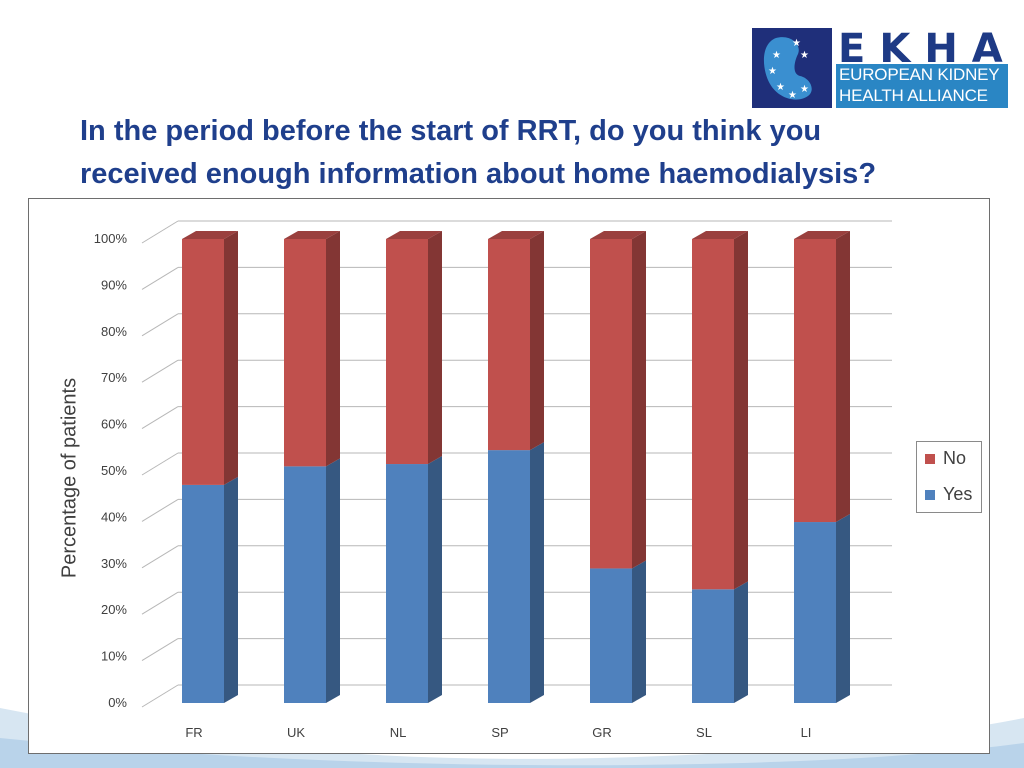 The width and height of the screenshot is (1024, 768). Describe the element at coordinates (231, 589) in the screenshot. I see `bar-side-yes-fr` at that location.